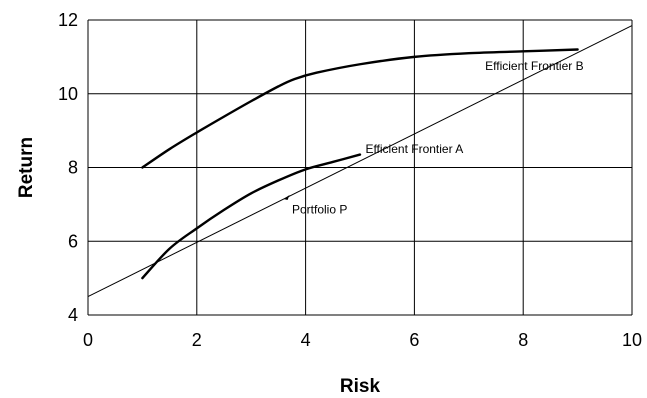 The image size is (647, 398). Describe the element at coordinates (68, 94) in the screenshot. I see `y-tick-label: 10` at that location.